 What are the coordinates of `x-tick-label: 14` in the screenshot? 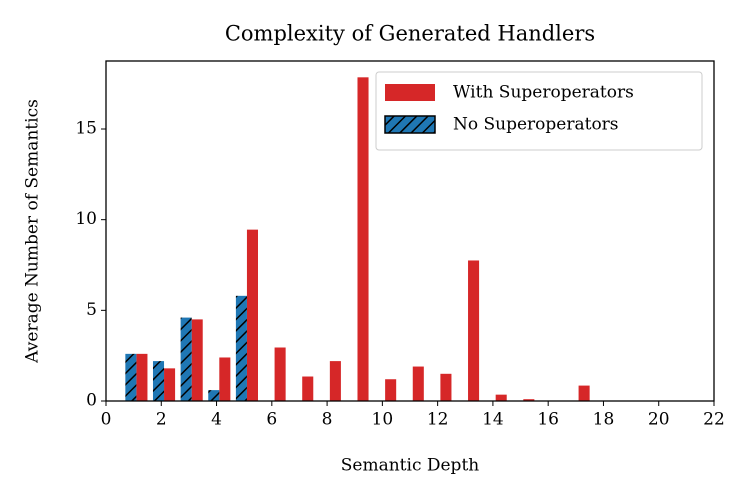 It's located at (493, 420).